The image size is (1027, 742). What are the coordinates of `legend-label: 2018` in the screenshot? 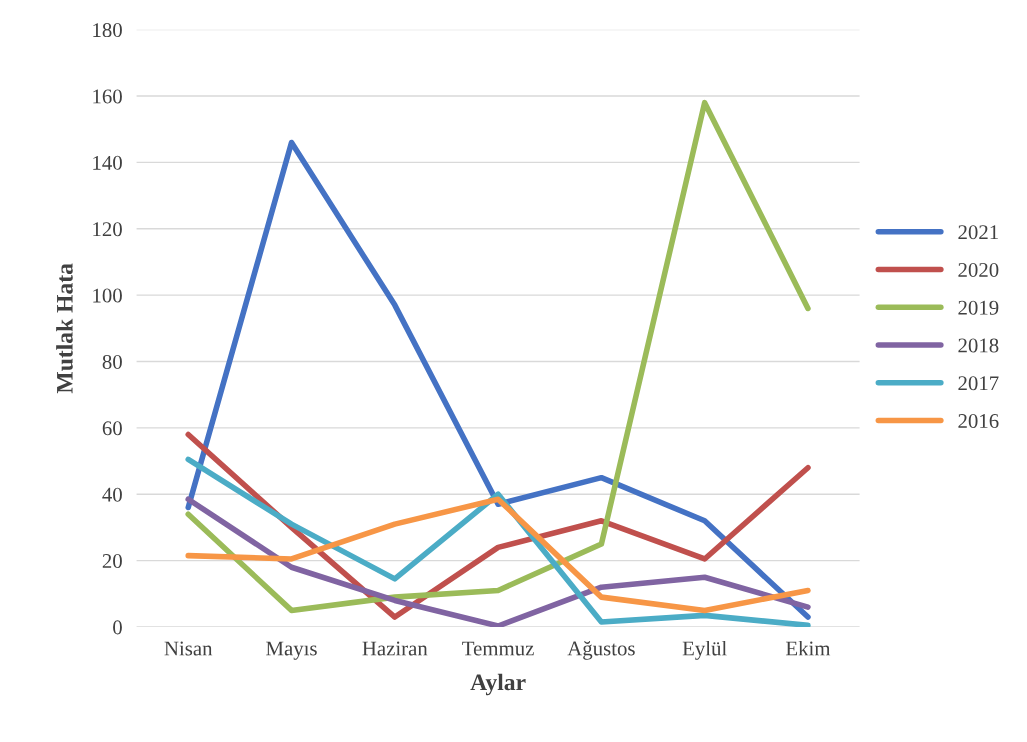 It's located at (978, 345).